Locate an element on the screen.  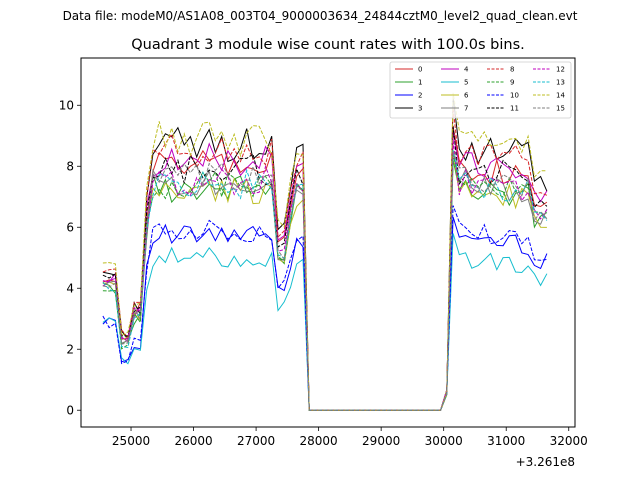
x-tick-label: 32000 is located at coordinates (569, 441).